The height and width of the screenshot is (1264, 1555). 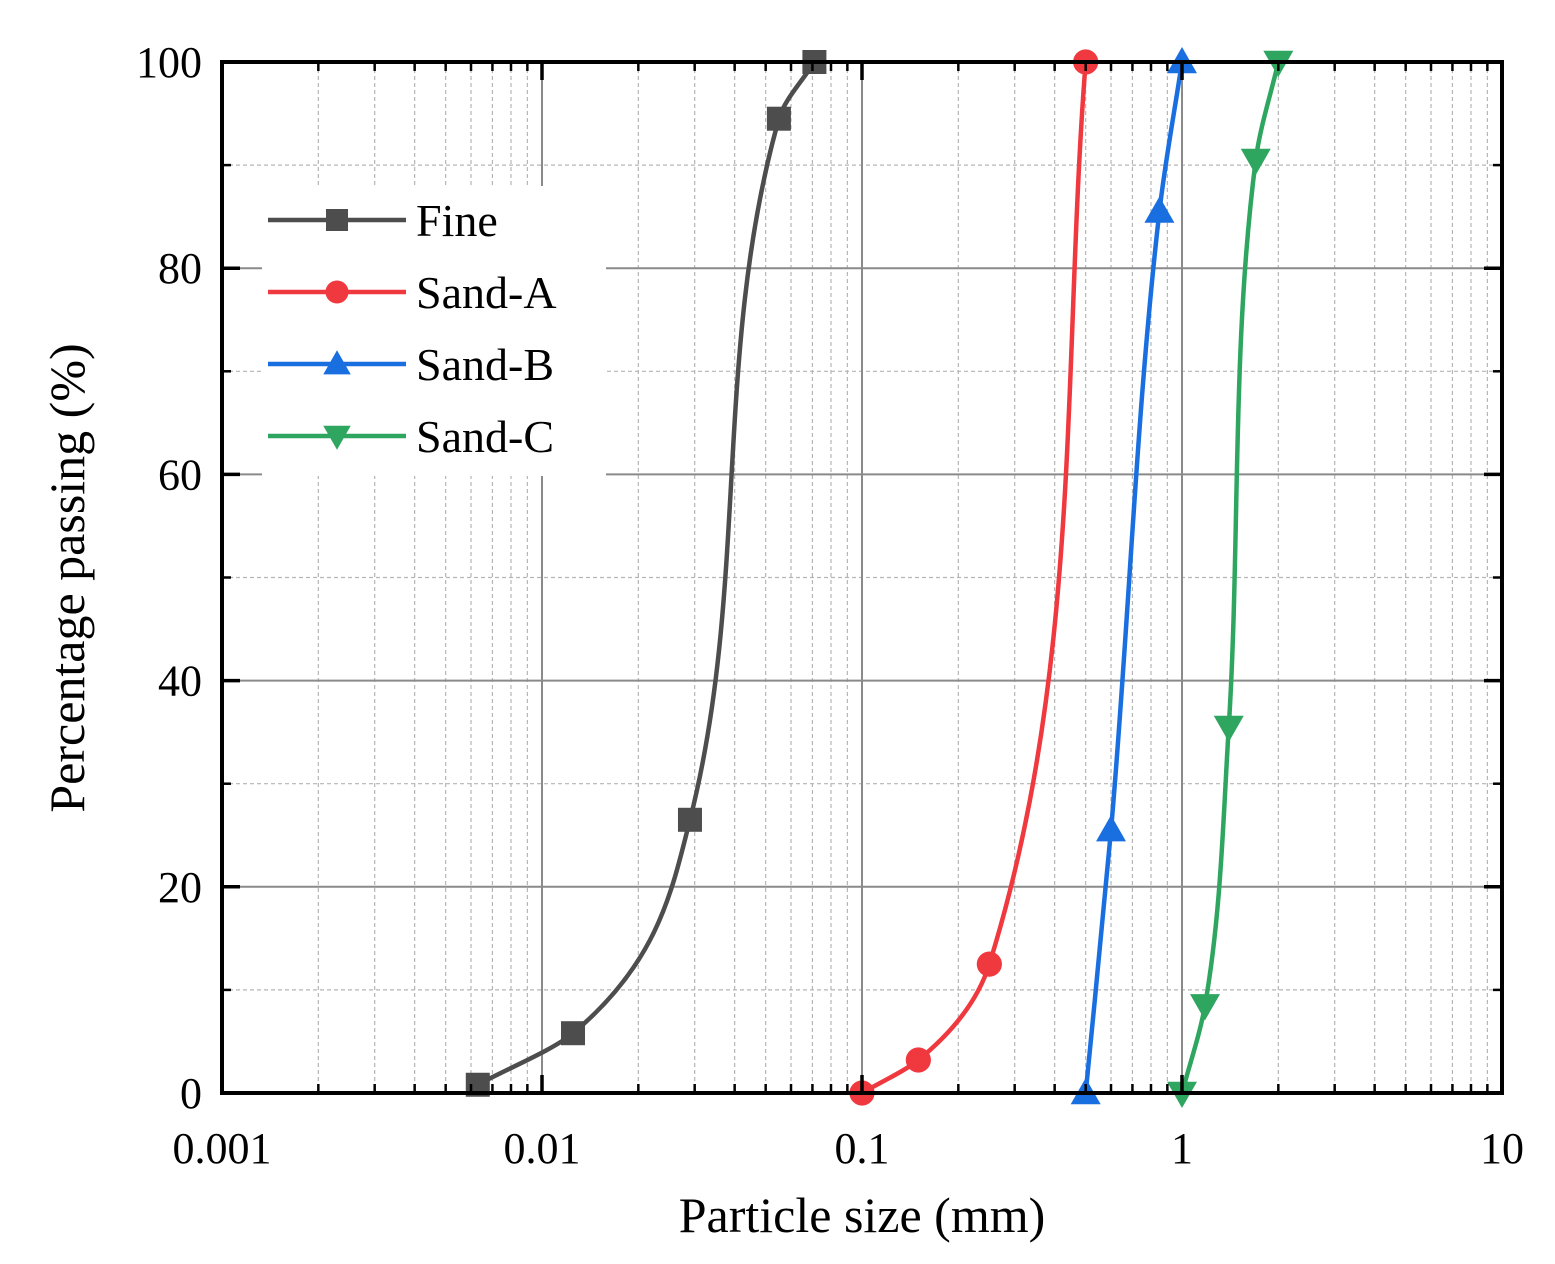 I want to click on x-axis-title: Particle size (mm), so click(x=862, y=1215).